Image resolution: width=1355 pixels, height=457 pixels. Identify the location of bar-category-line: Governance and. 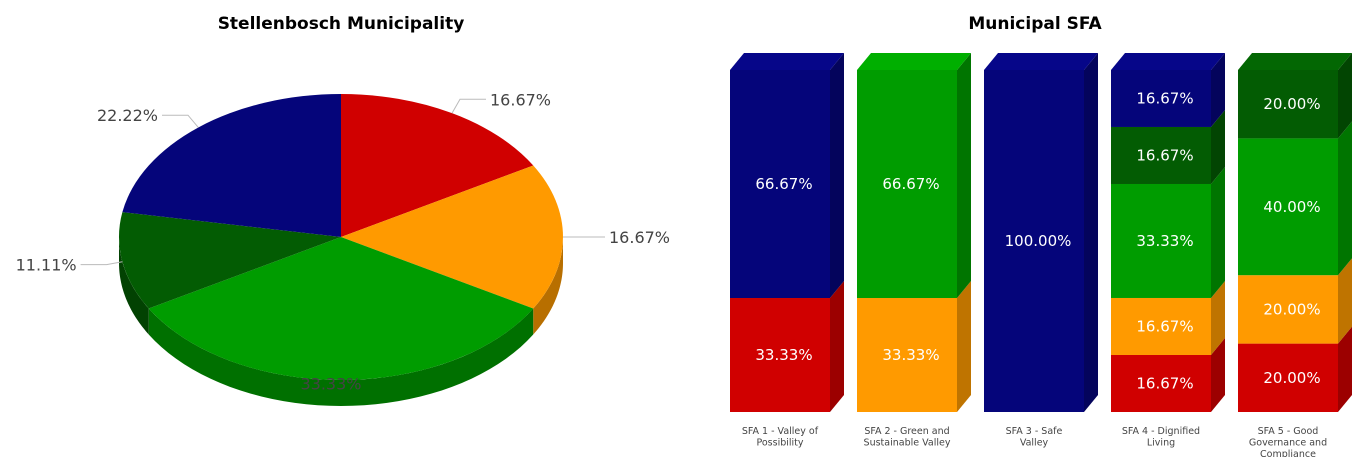
(1288, 443).